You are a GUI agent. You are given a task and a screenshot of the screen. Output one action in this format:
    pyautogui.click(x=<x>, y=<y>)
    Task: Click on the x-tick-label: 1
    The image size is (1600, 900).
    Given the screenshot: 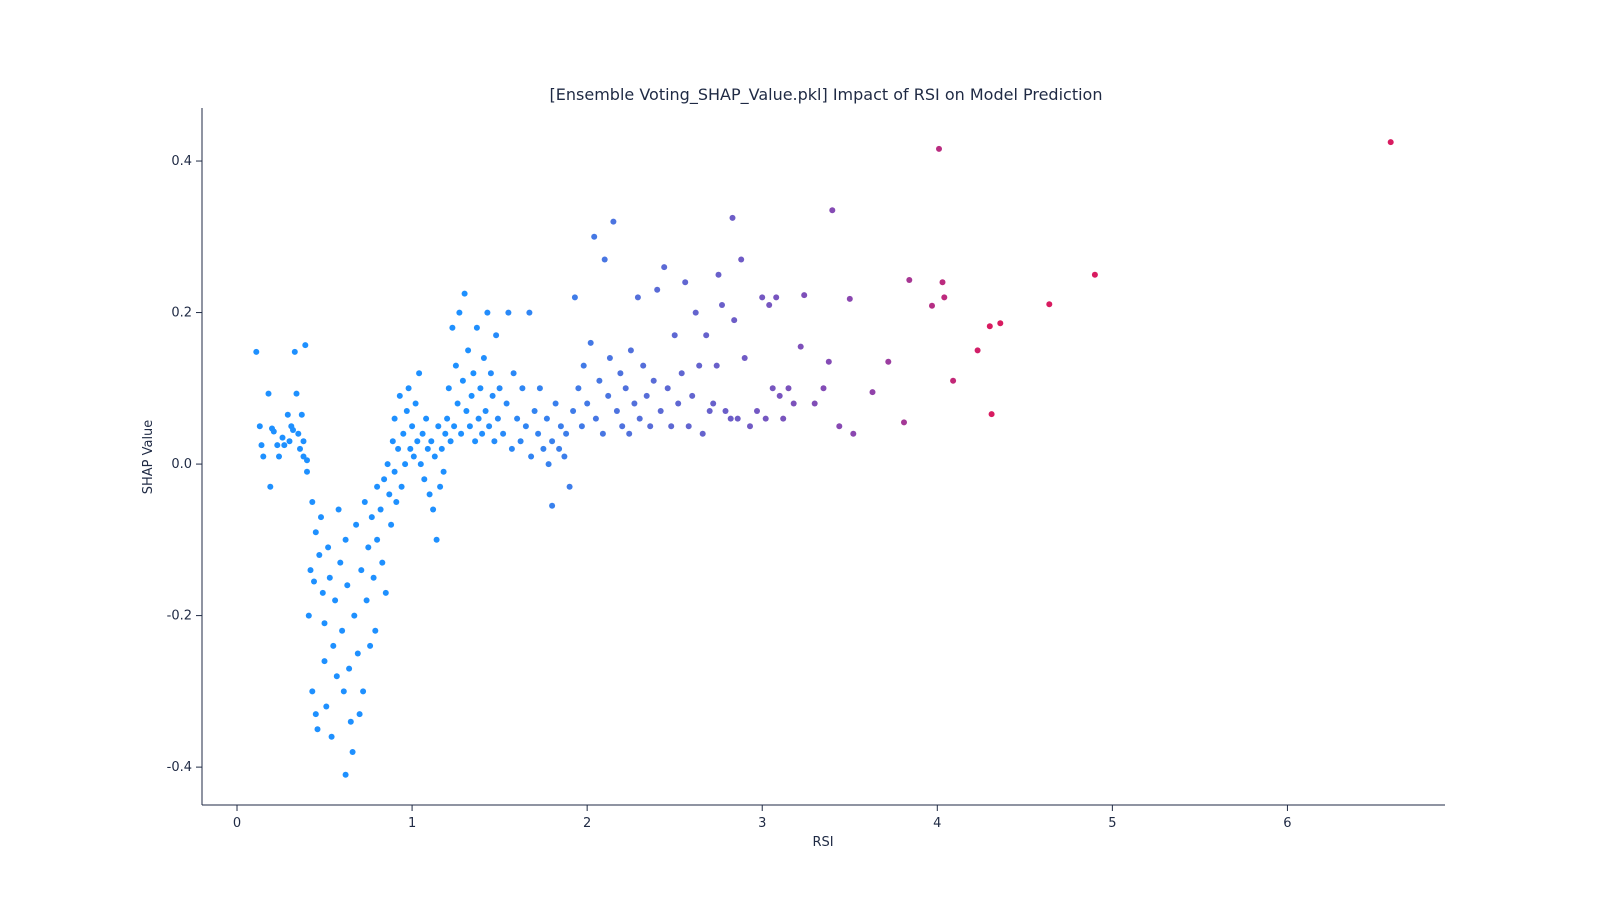 What is the action you would take?
    pyautogui.click(x=412, y=823)
    